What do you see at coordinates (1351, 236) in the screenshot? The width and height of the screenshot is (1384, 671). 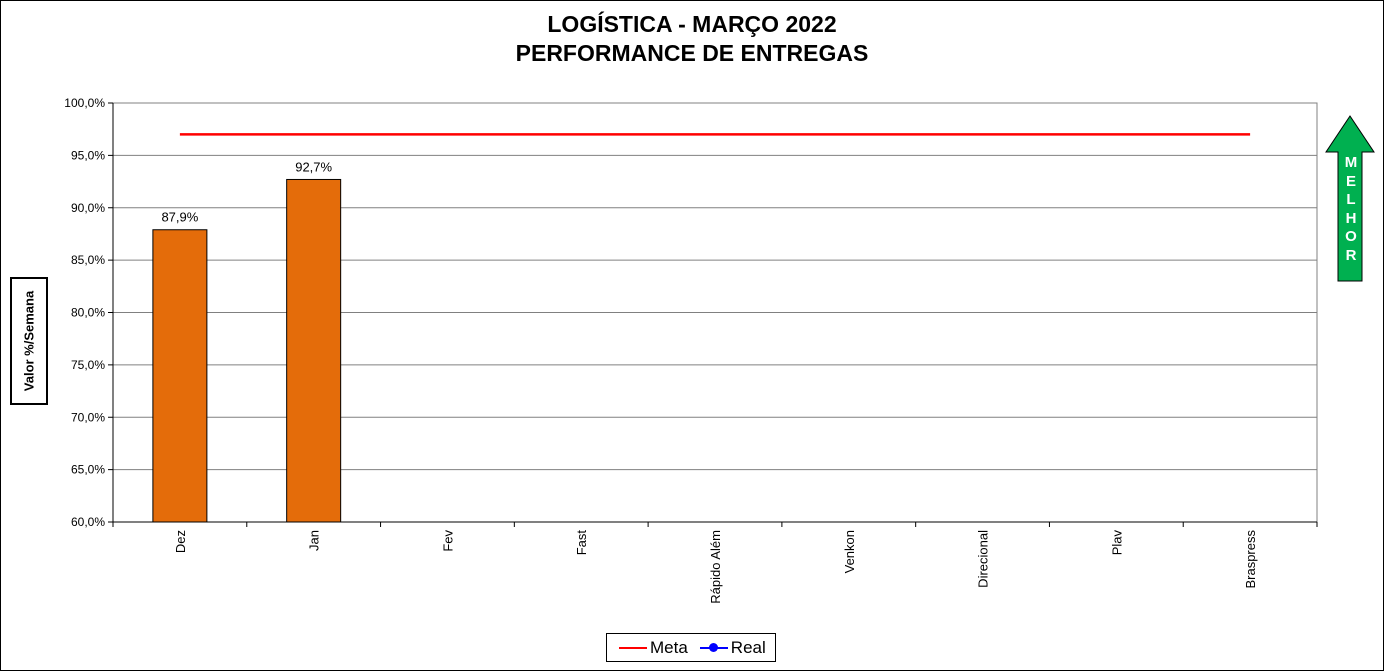 I see `indicator-letter: O` at bounding box center [1351, 236].